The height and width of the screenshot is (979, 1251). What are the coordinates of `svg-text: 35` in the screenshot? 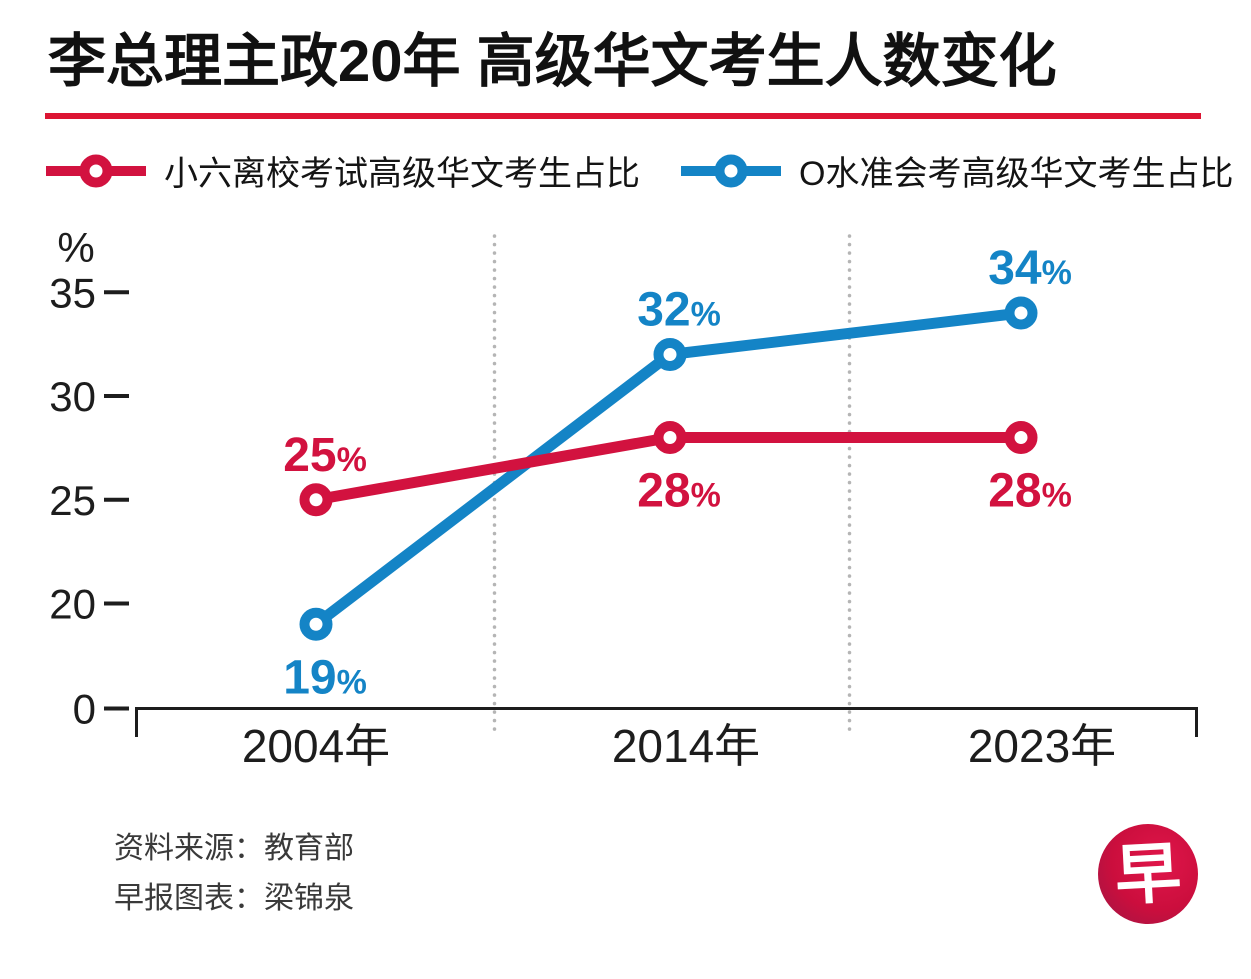 It's located at (72, 292).